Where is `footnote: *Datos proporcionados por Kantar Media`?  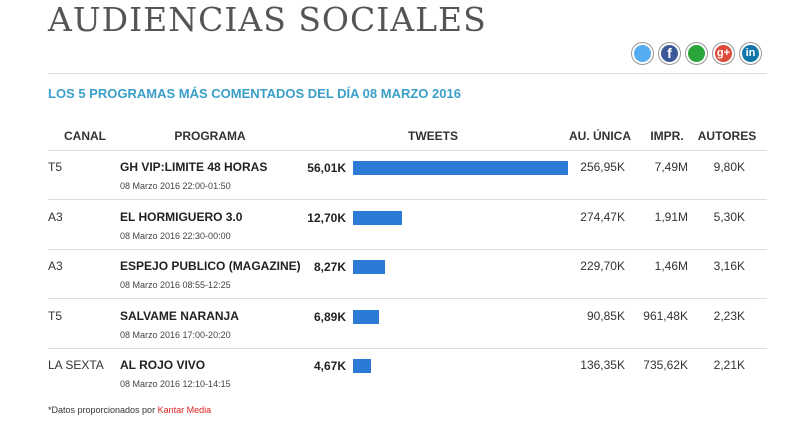 footnote: *Datos proporcionados por Kantar Media is located at coordinates (129, 410).